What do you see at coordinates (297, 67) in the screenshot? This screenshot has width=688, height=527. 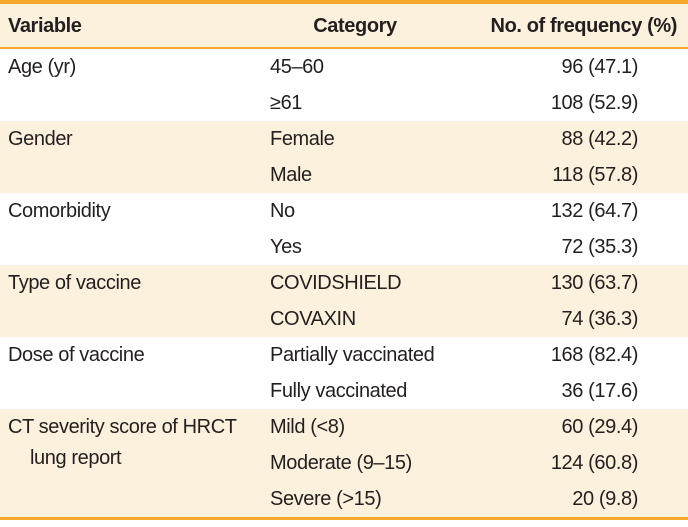 I see `category-cell: 45–60` at bounding box center [297, 67].